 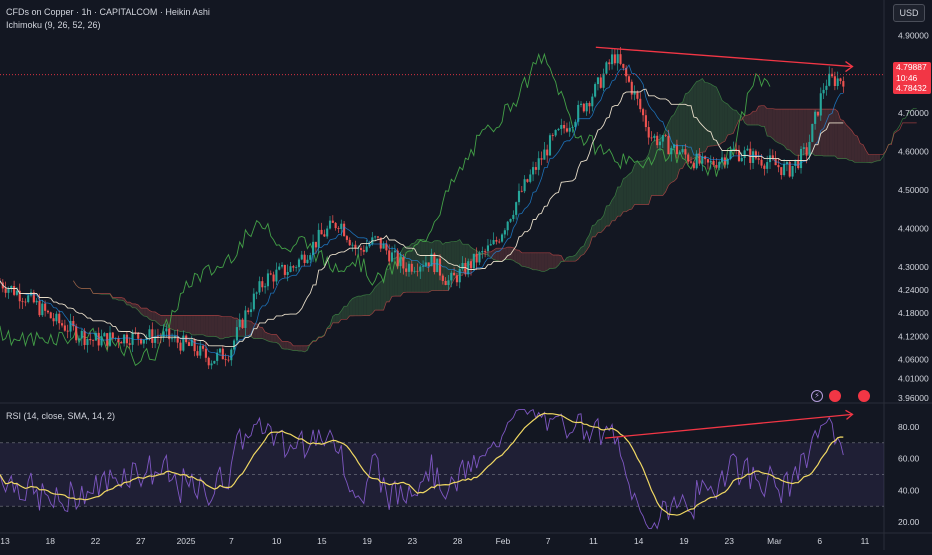 What do you see at coordinates (5, 541) in the screenshot?
I see `time-axis-tick: 13` at bounding box center [5, 541].